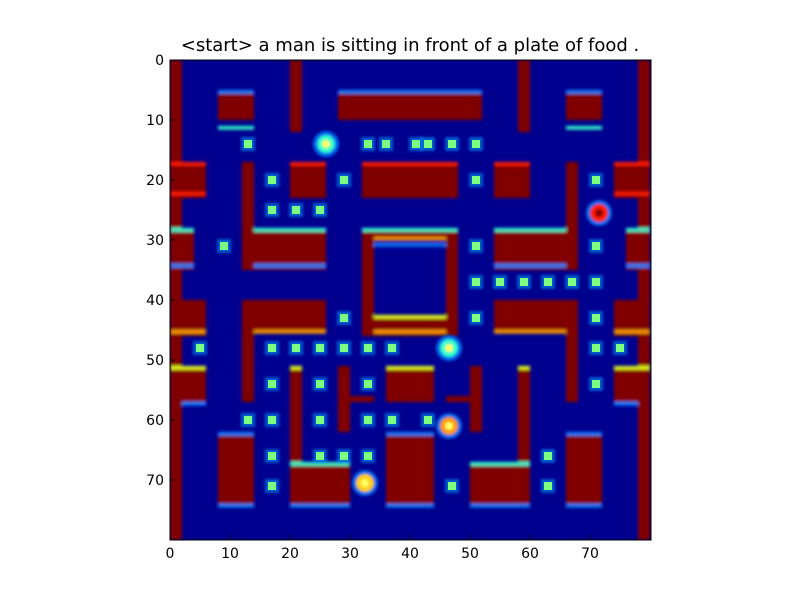 This screenshot has height=600, width=800. I want to click on x-tick-label: 0, so click(170, 554).